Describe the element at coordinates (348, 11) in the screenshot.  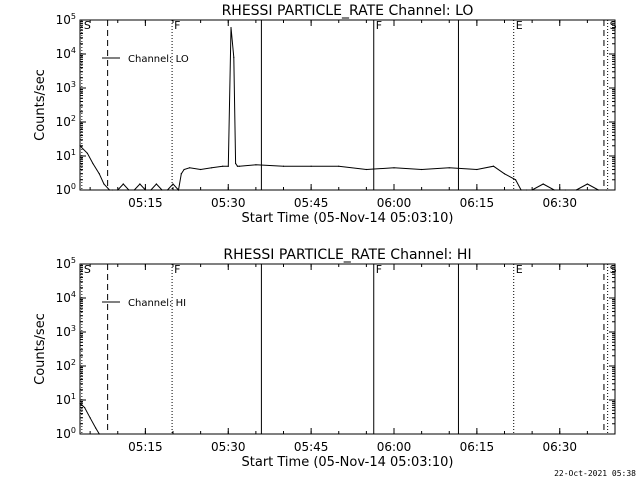
I see `chart-title: RHESSI PARTICLE_RATE Channel: LO` at that location.